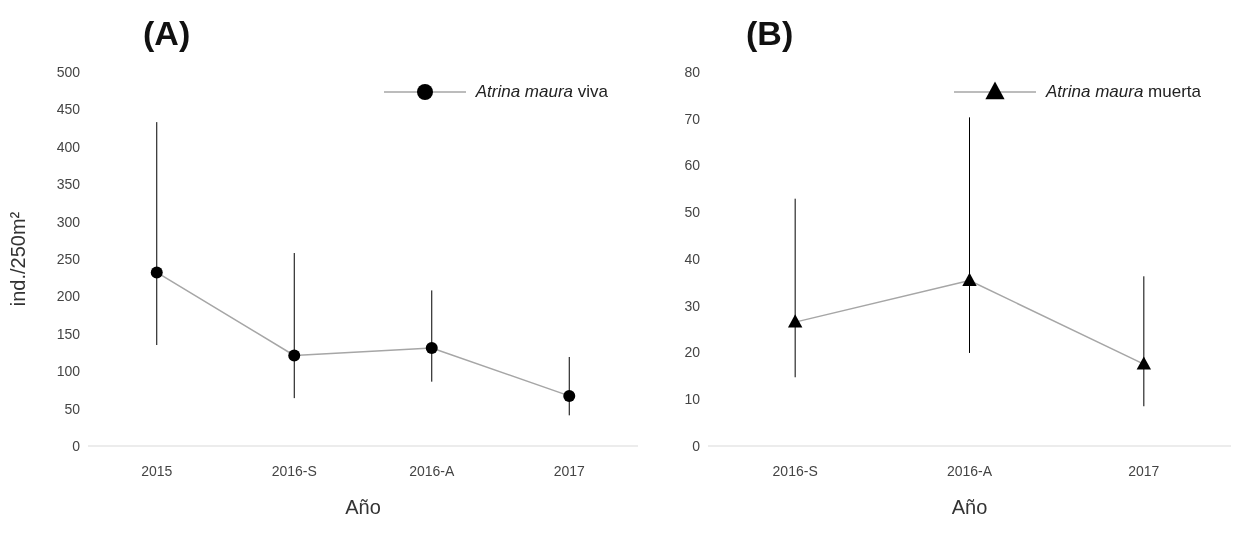 This screenshot has height=544, width=1249. I want to click on y-tick-label: 350, so click(68, 184).